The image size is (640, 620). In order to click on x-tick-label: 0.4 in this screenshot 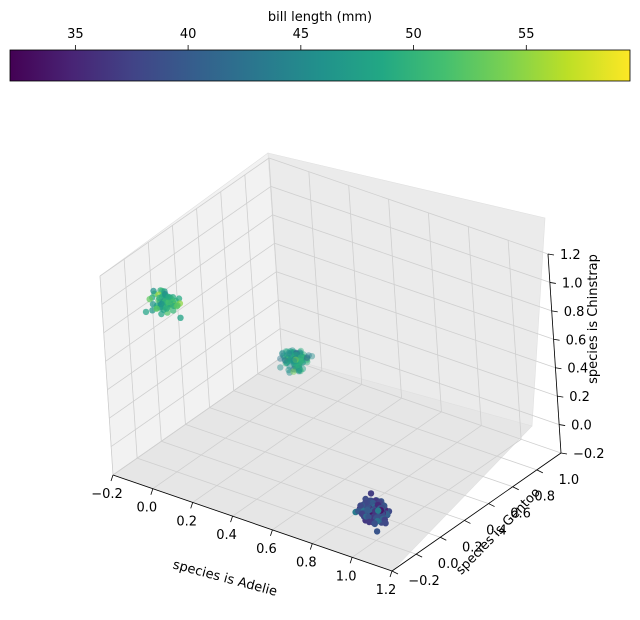, I will do `click(226, 535)`.